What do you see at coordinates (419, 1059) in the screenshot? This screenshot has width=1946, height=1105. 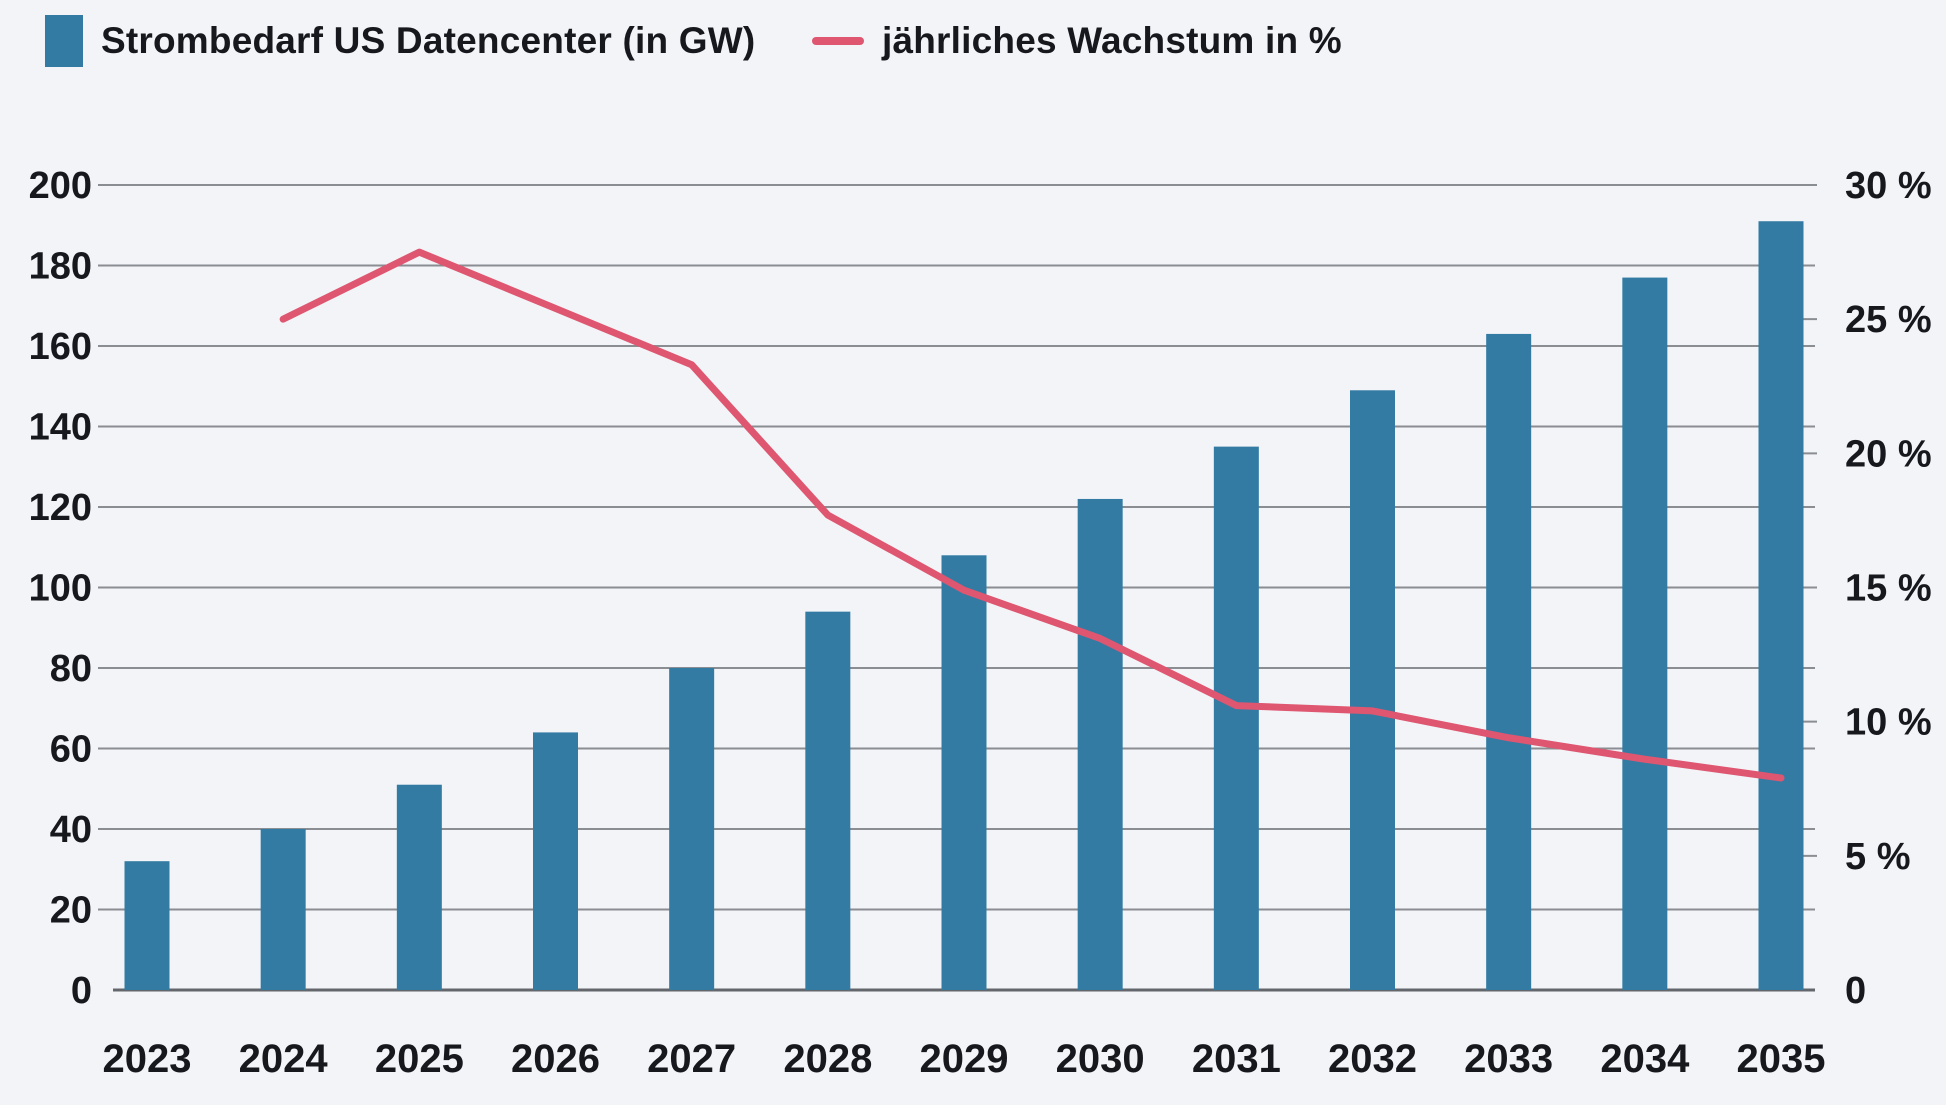 I see `x-axis-label-2025: 2025` at bounding box center [419, 1059].